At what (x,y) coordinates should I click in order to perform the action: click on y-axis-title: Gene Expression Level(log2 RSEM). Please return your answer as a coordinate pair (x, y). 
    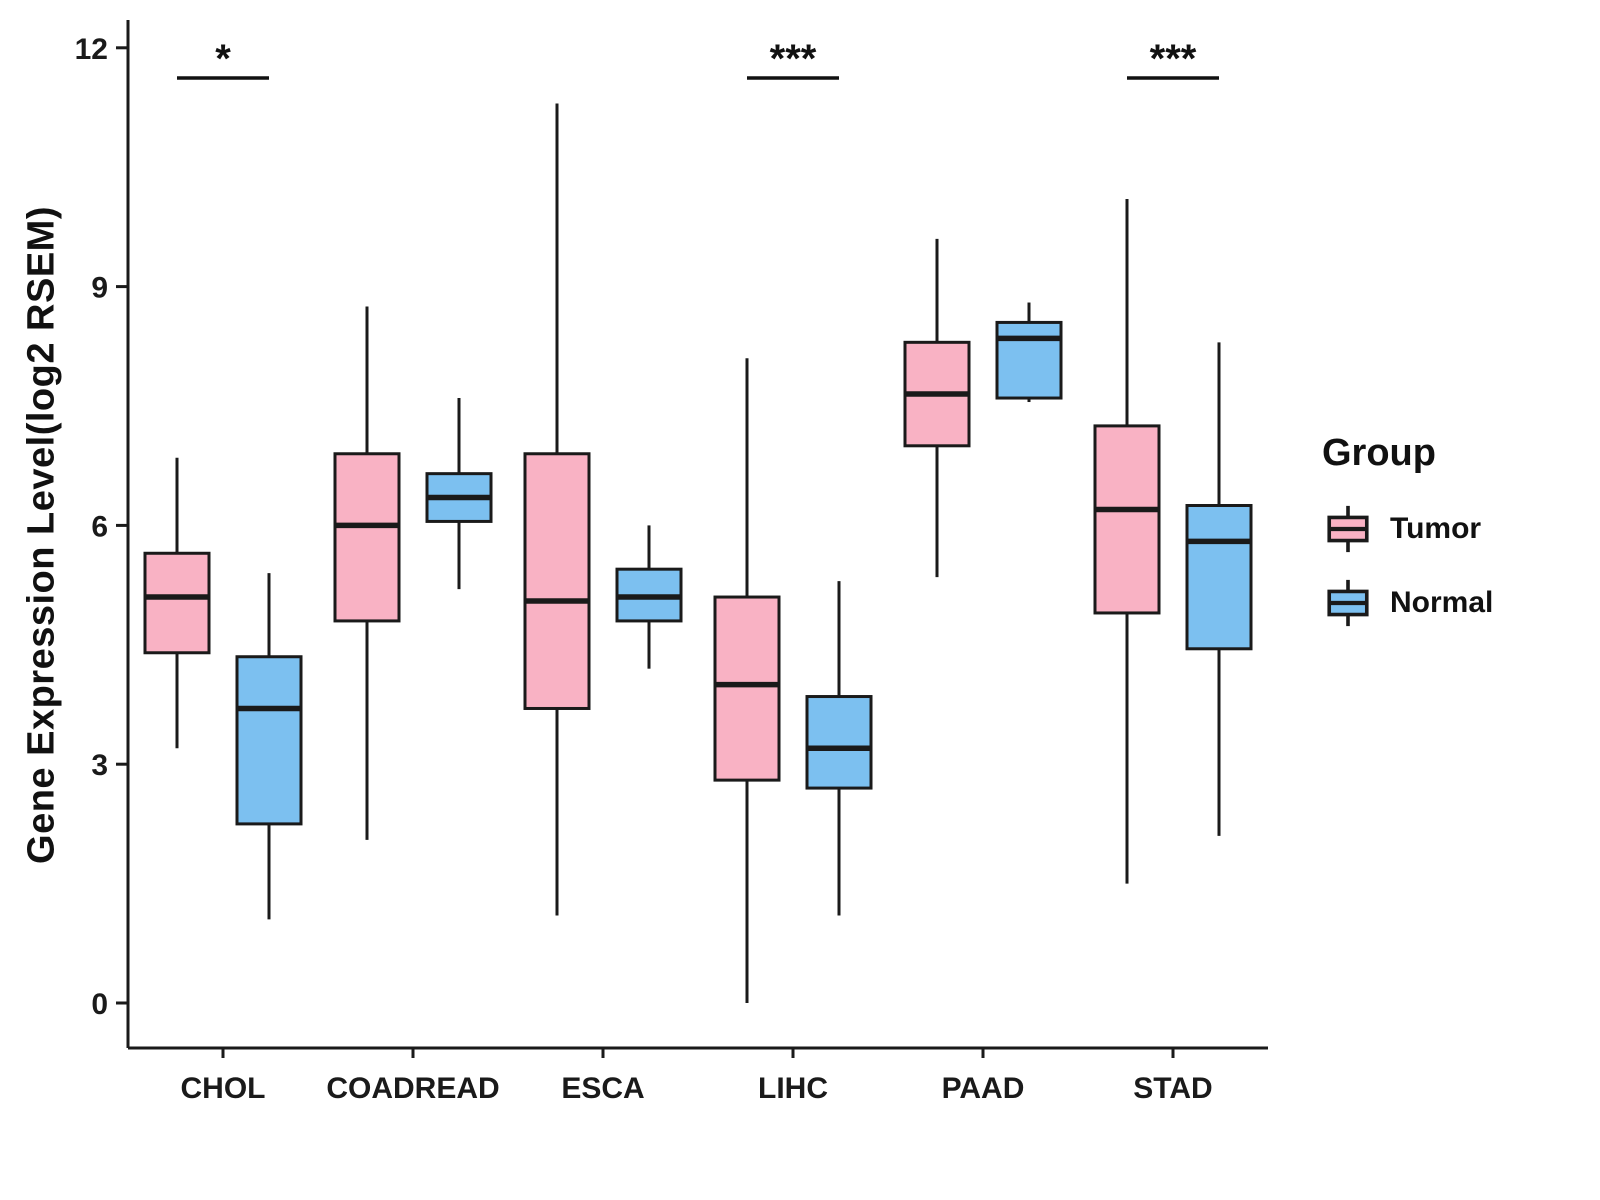
    Looking at the image, I should click on (41, 535).